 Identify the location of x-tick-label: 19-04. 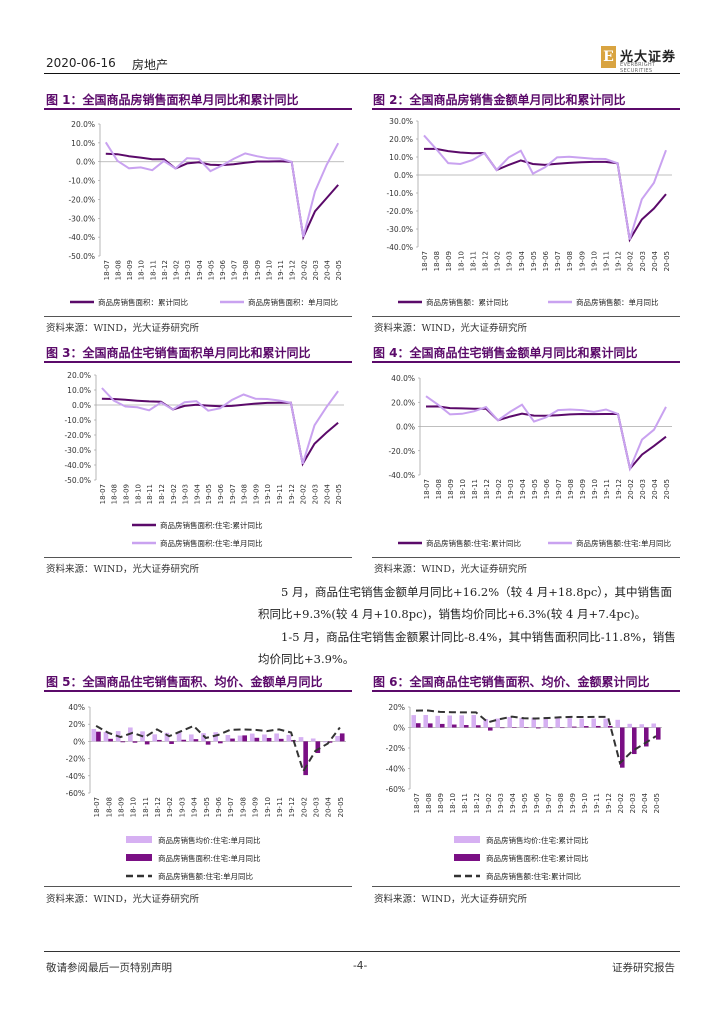
(513, 802).